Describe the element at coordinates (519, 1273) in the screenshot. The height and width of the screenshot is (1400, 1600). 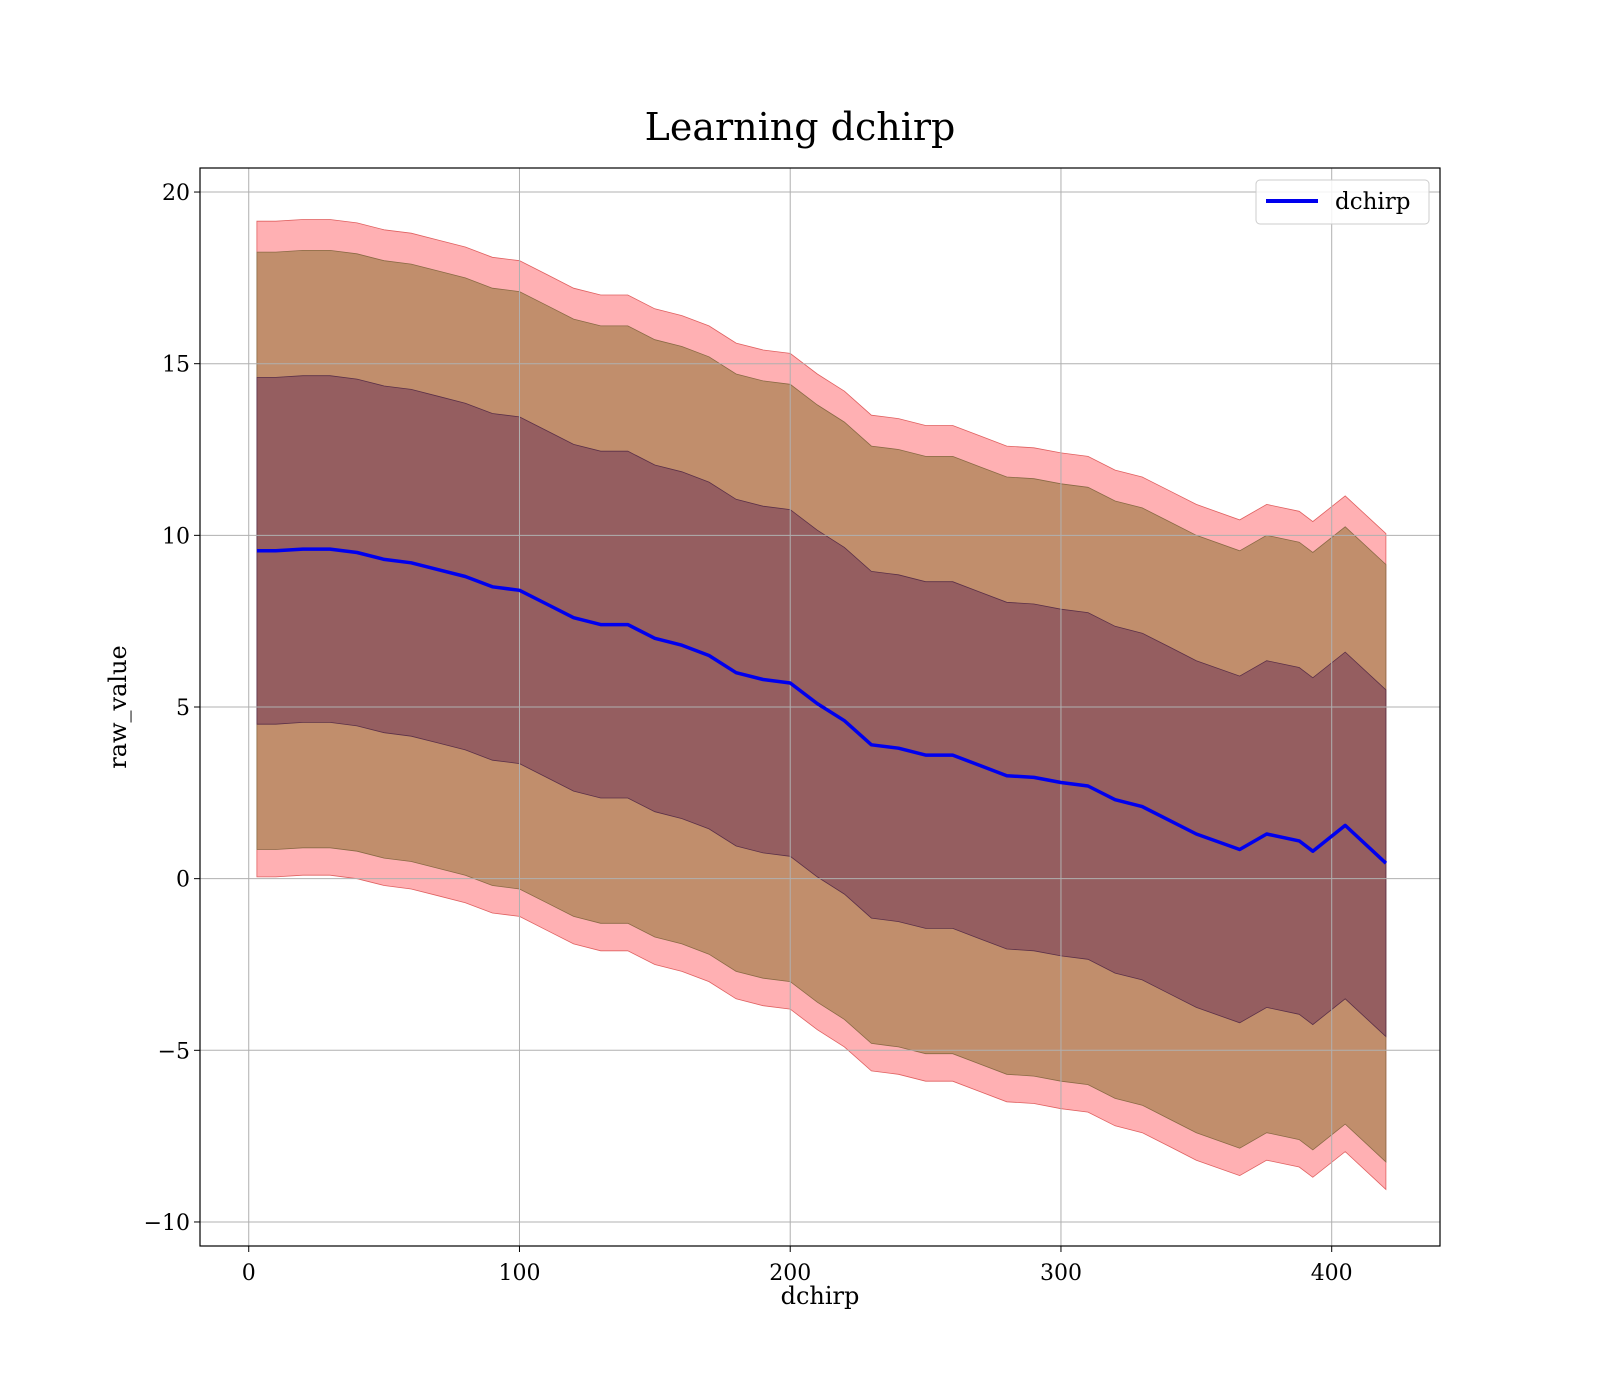
I see `x-tick-label: 100` at that location.